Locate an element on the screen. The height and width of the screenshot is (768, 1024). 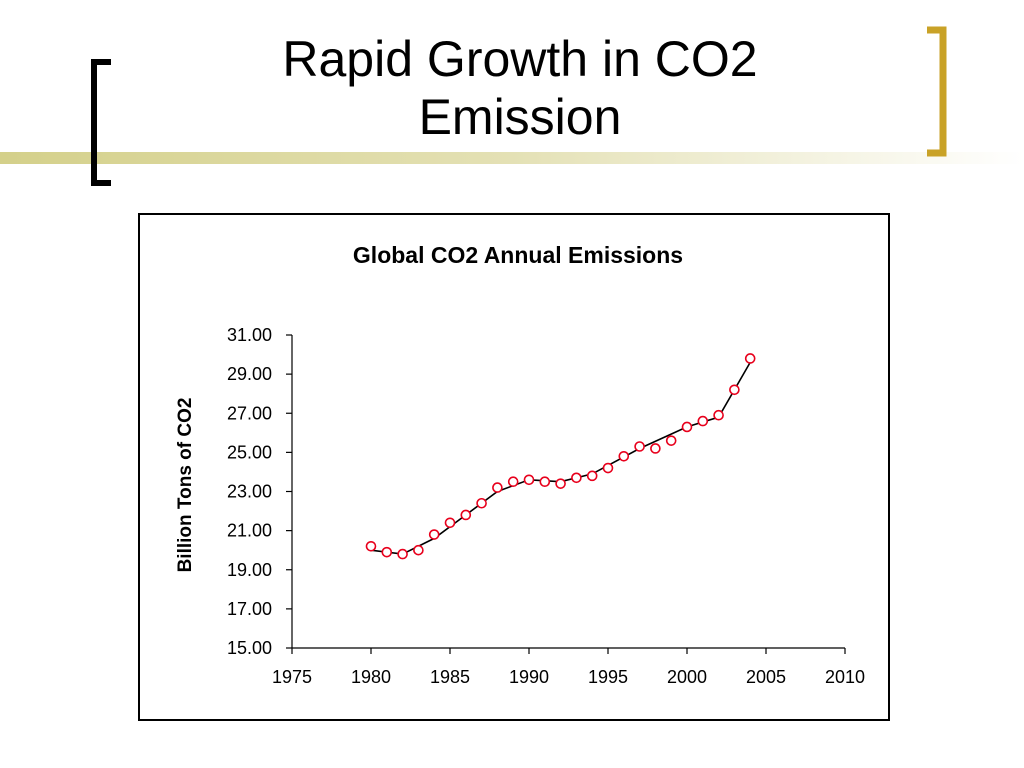
y-axis-title: Billion Tons of CO2 is located at coordinates (185, 485).